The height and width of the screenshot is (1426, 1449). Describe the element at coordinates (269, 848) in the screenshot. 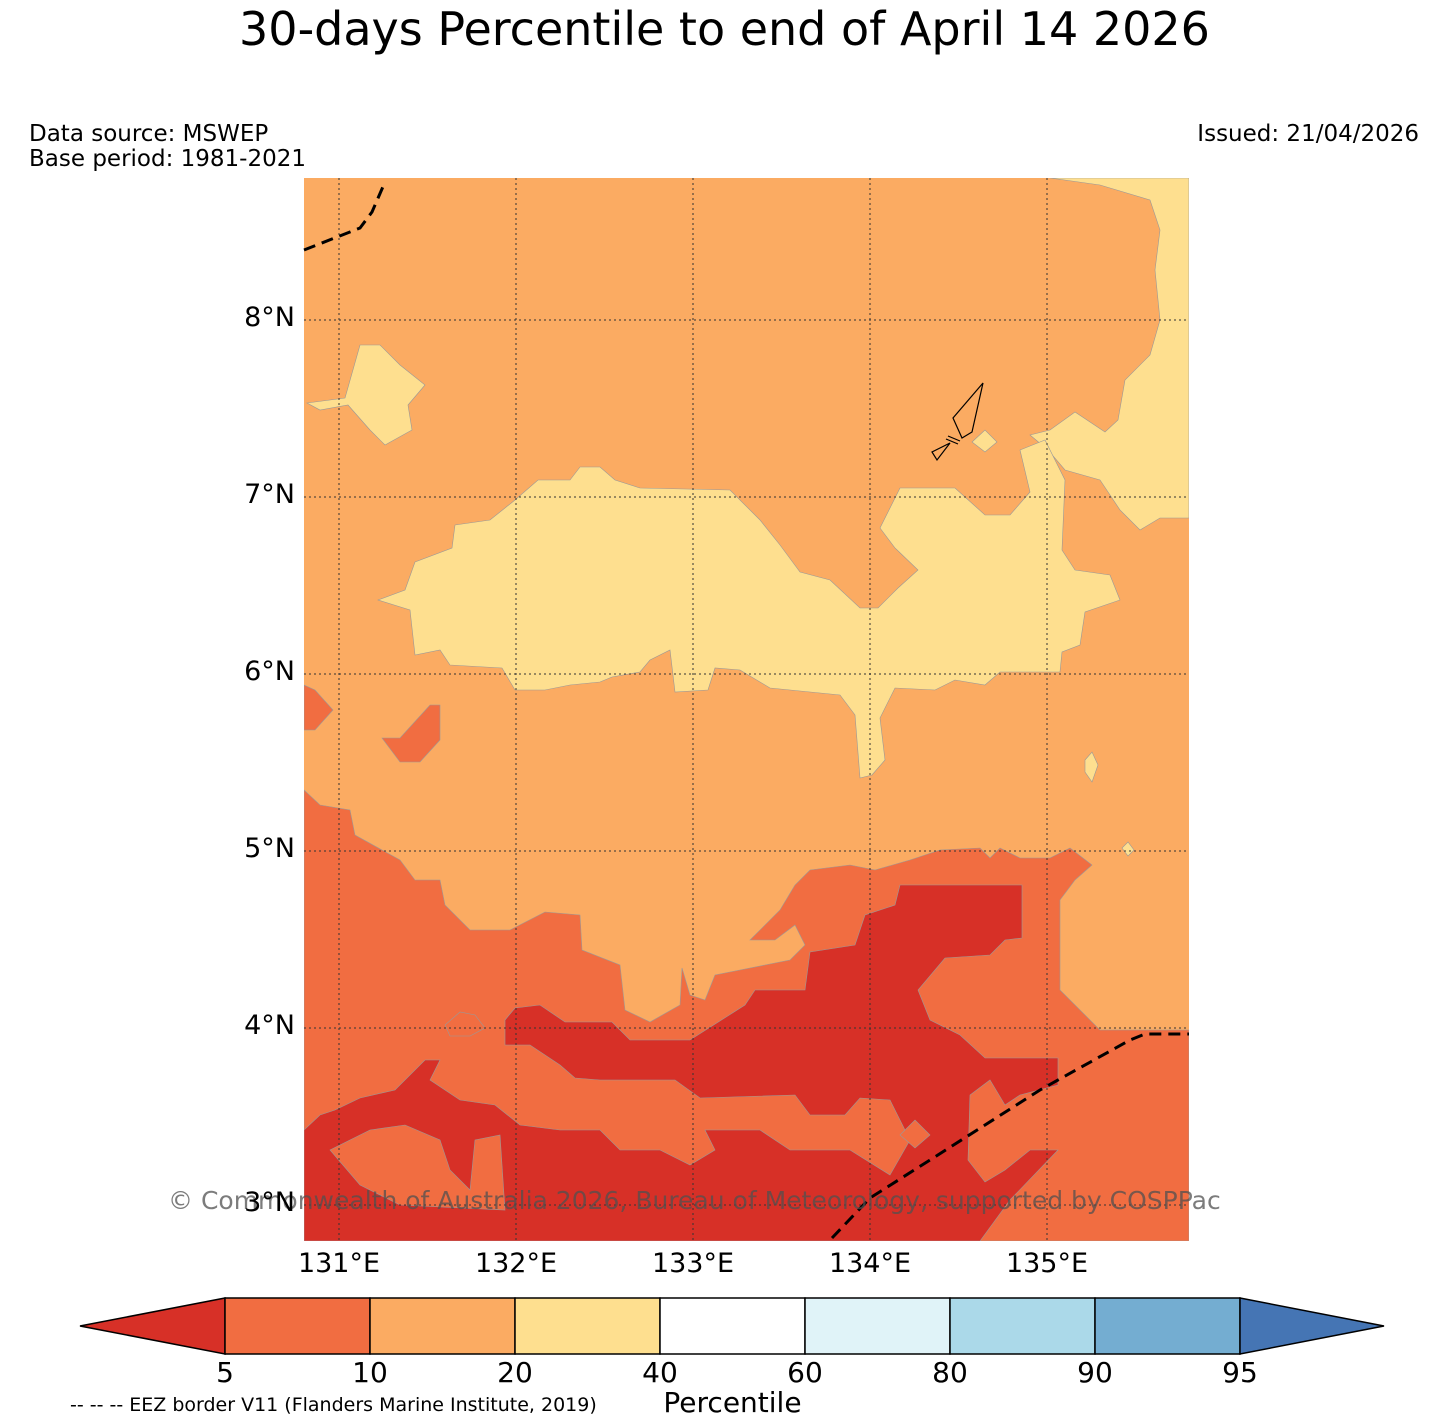

I see `lat-label-5n: 5°N` at that location.